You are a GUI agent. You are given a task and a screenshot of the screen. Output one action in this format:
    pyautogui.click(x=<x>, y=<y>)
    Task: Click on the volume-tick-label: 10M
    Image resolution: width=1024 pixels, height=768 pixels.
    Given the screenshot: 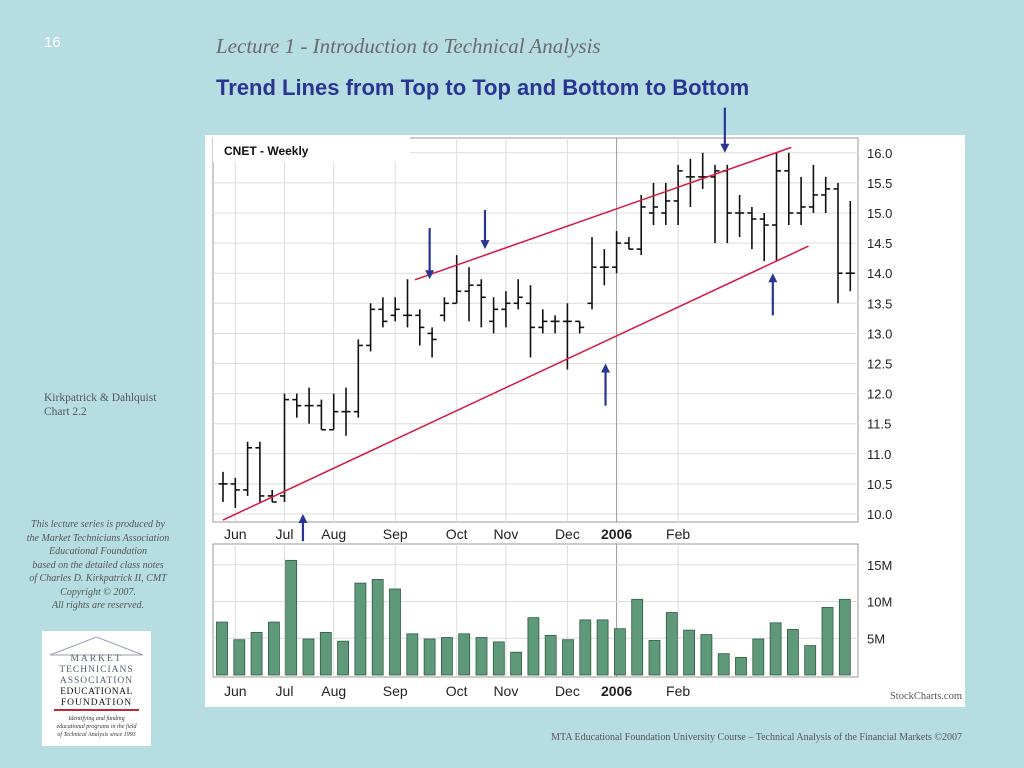 What is the action you would take?
    pyautogui.click(x=879, y=602)
    